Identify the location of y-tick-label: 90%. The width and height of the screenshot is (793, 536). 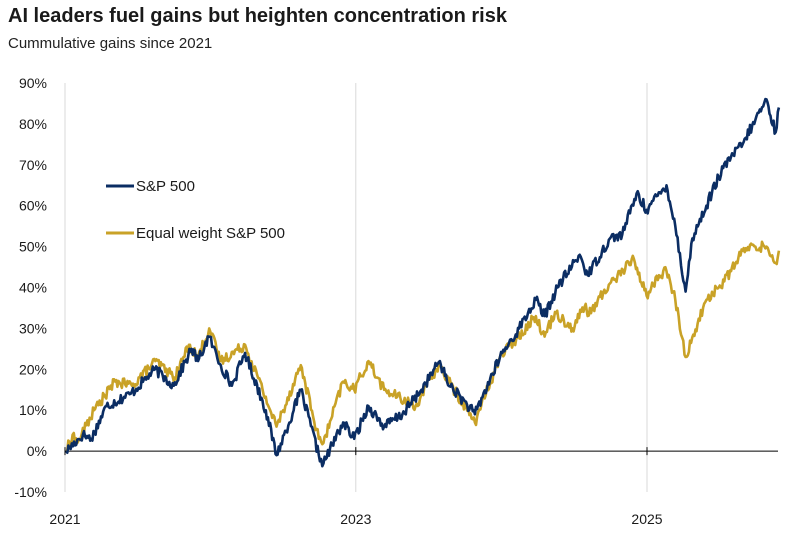
(33, 83).